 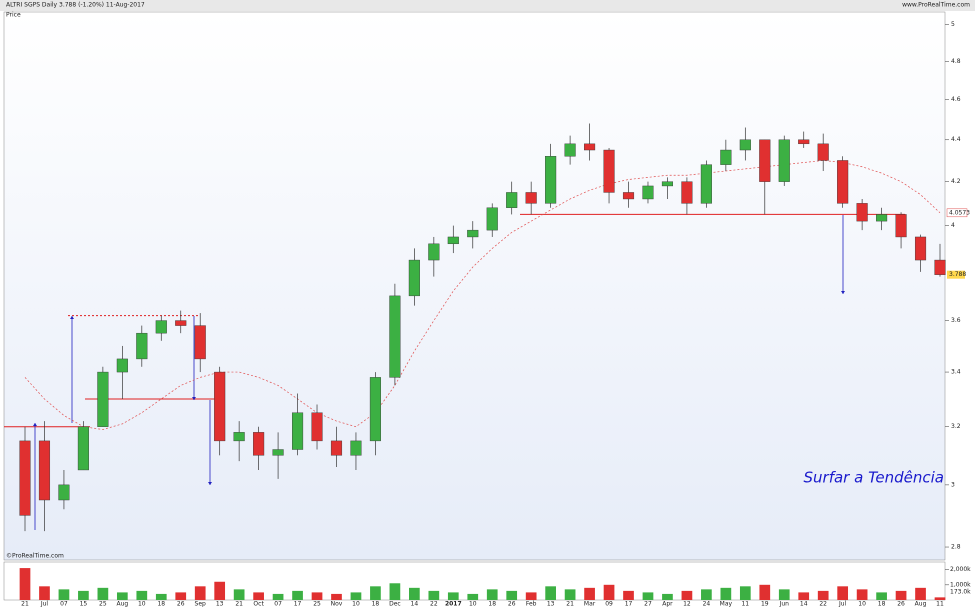 I want to click on volume-tick-label: 2,000k, so click(x=960, y=569).